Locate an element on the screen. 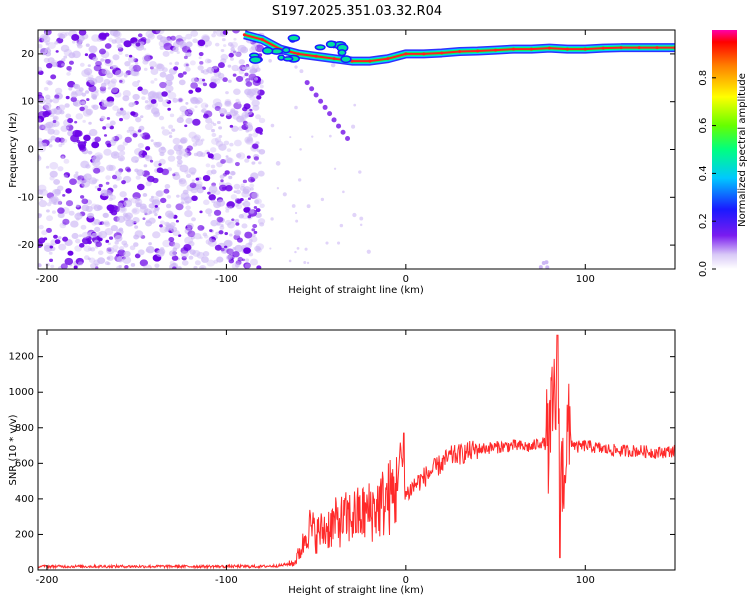  colorbar-tick-label: 0.8 is located at coordinates (703, 78).